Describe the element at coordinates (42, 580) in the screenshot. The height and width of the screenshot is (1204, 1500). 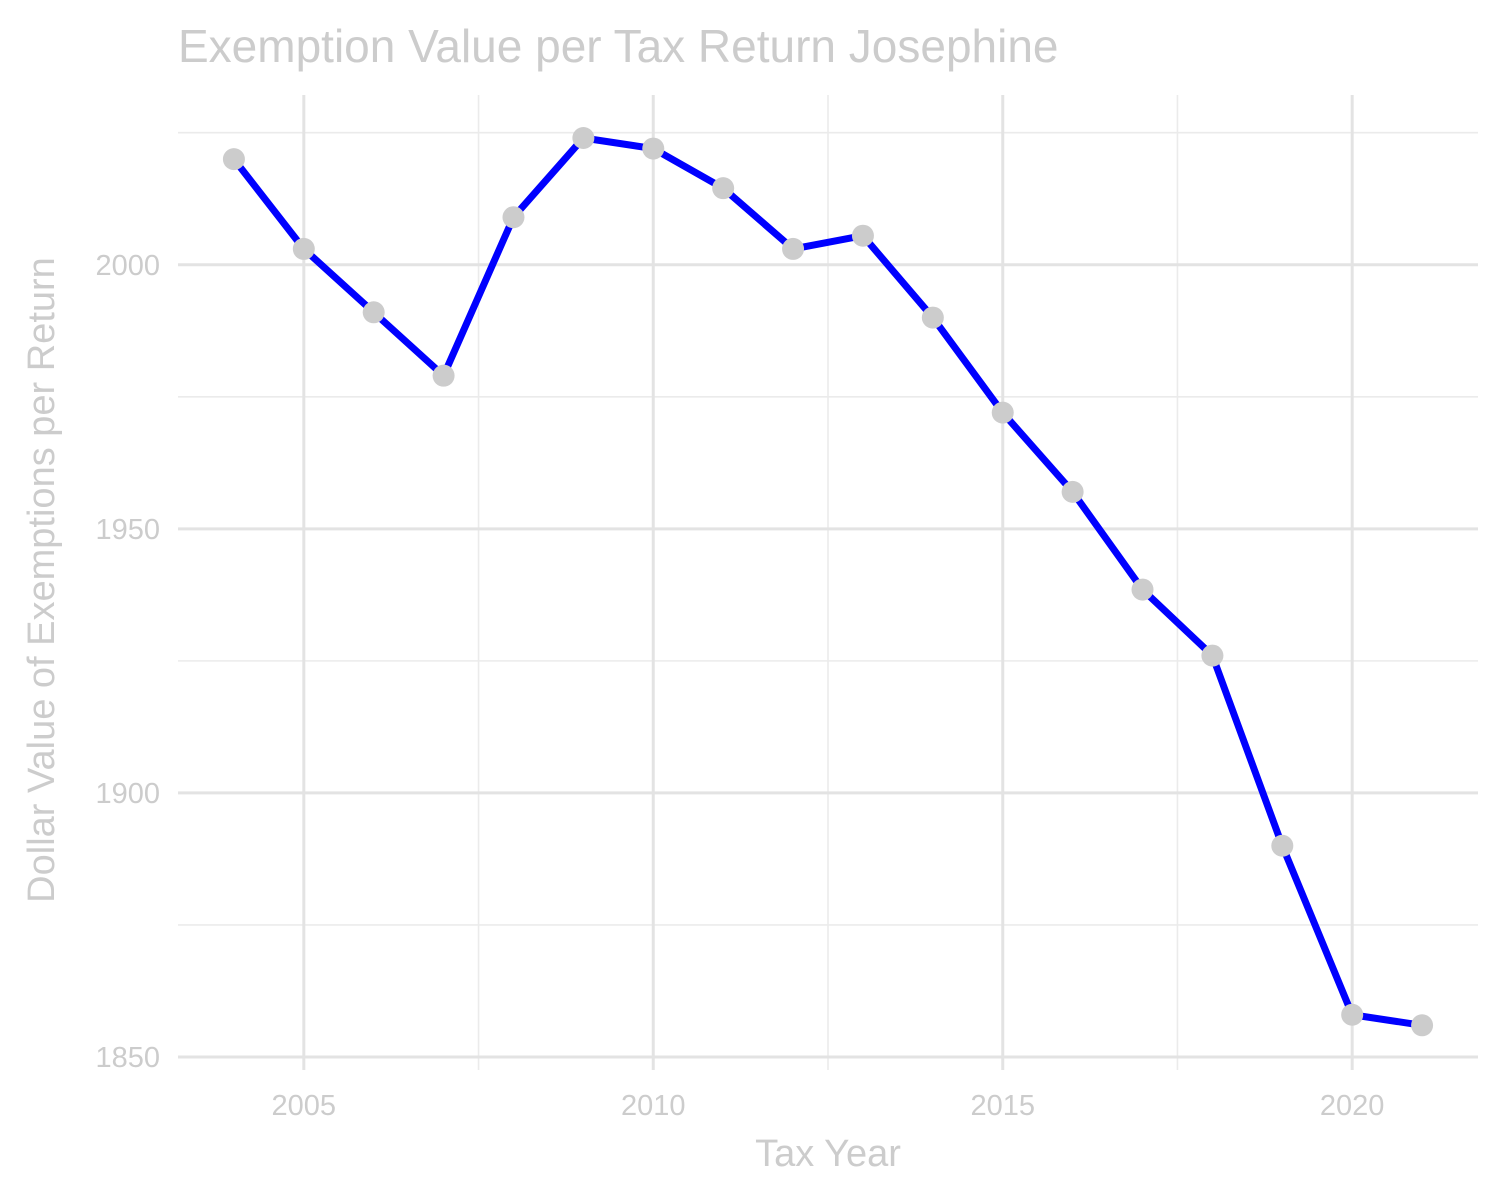
I see `y-axis-title: Dollar Value of Exemptions per Return` at that location.